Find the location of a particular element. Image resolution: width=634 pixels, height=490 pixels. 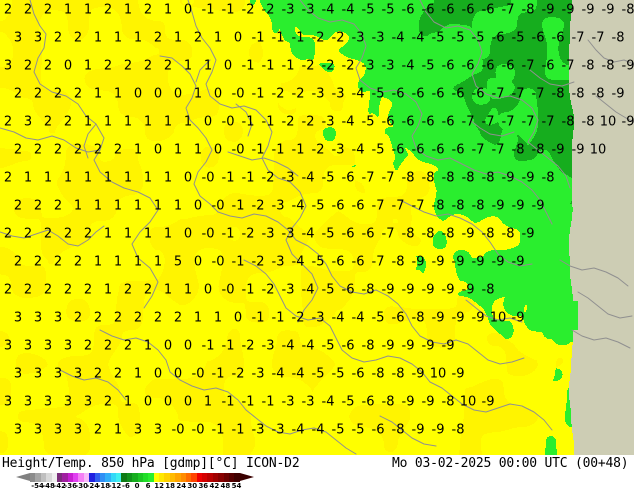

colorbar-tick: 6 is located at coordinates (148, 486).